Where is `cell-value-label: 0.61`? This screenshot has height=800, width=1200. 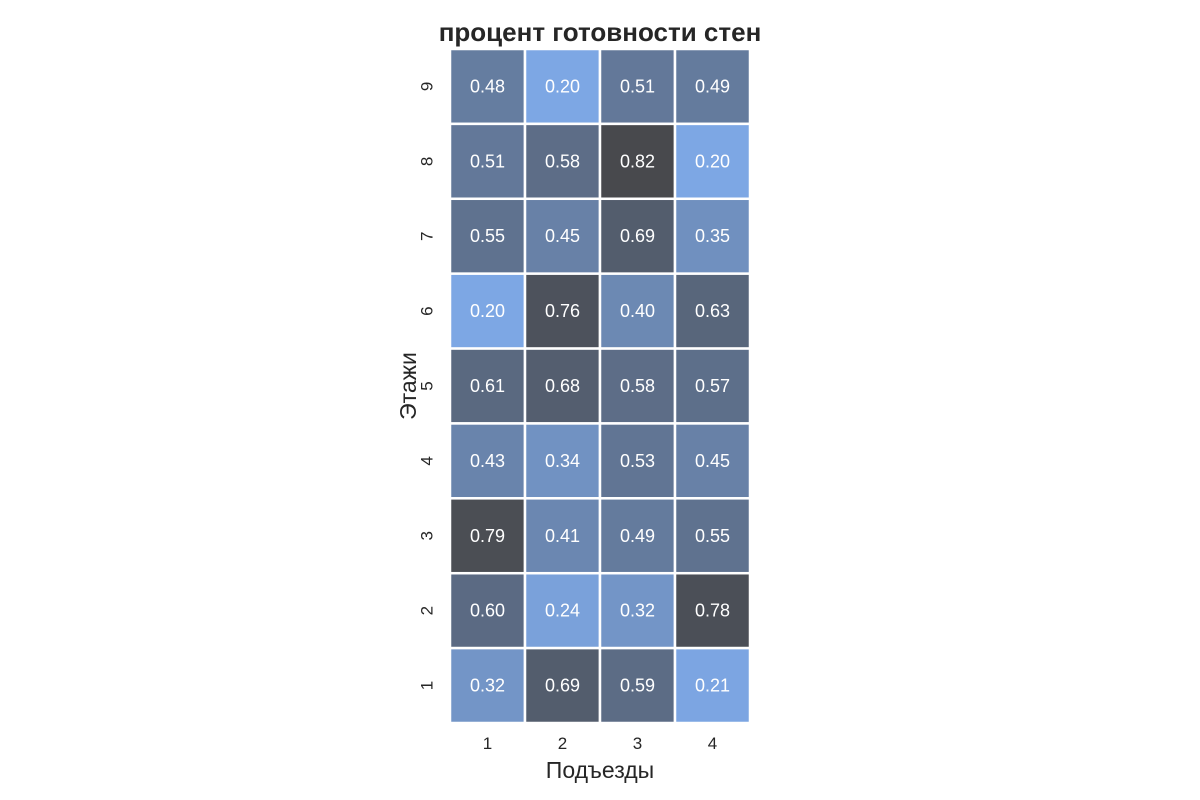
cell-value-label: 0.61 is located at coordinates (487, 386).